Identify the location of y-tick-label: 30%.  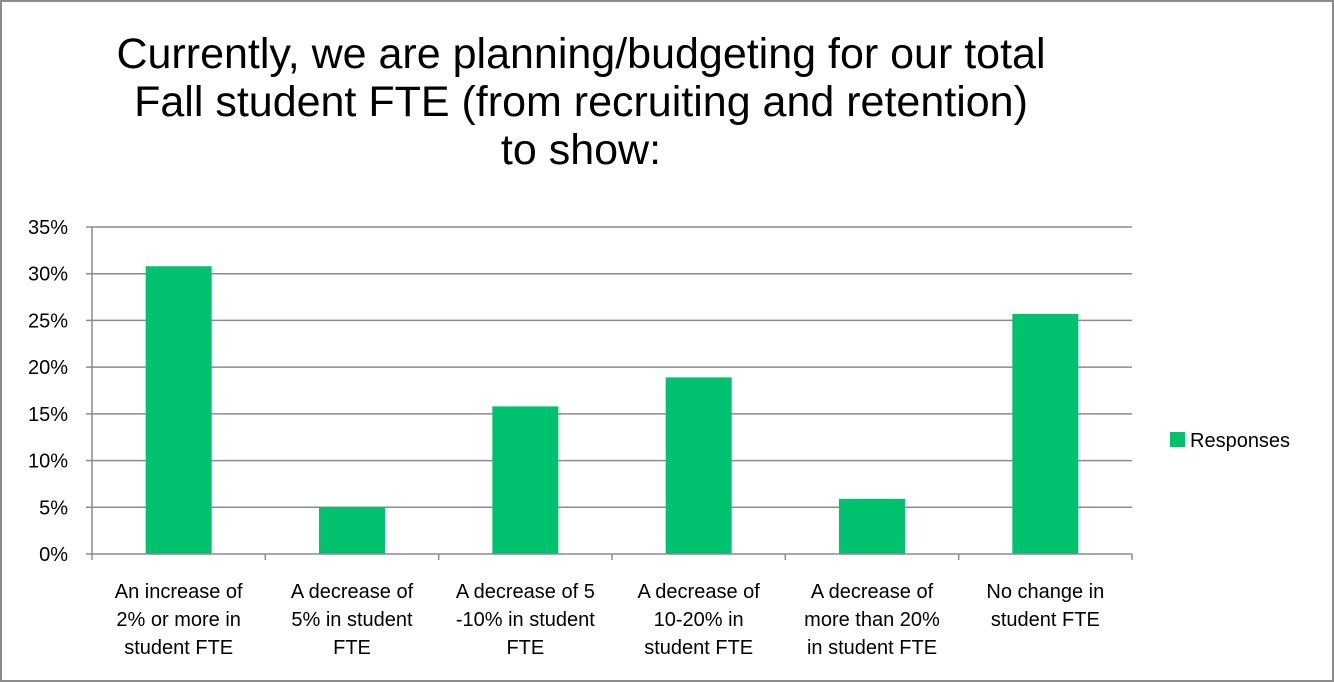
(48, 275).